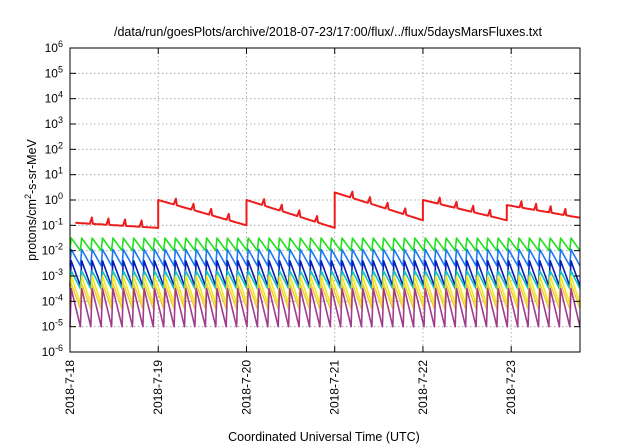 This screenshot has width=640, height=448. I want to click on y-tick-label-exp: 1, so click(60, 171).